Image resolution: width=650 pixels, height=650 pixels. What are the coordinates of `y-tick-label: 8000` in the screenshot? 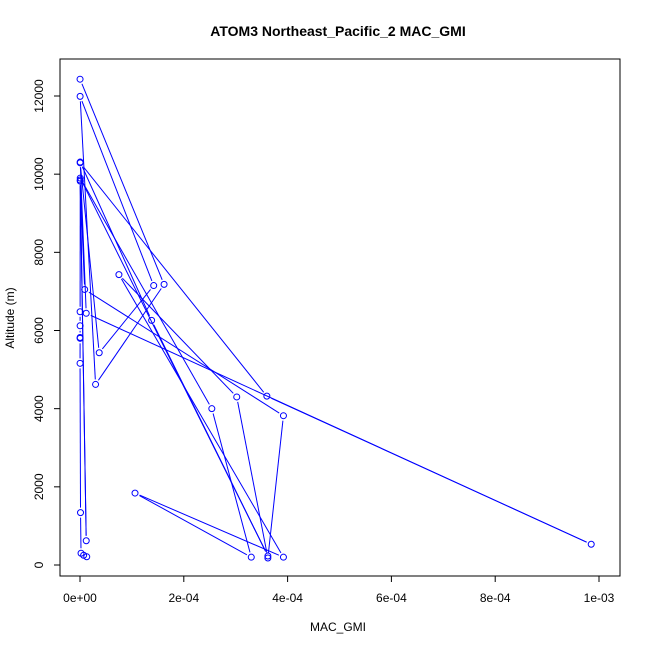 It's located at (39, 252).